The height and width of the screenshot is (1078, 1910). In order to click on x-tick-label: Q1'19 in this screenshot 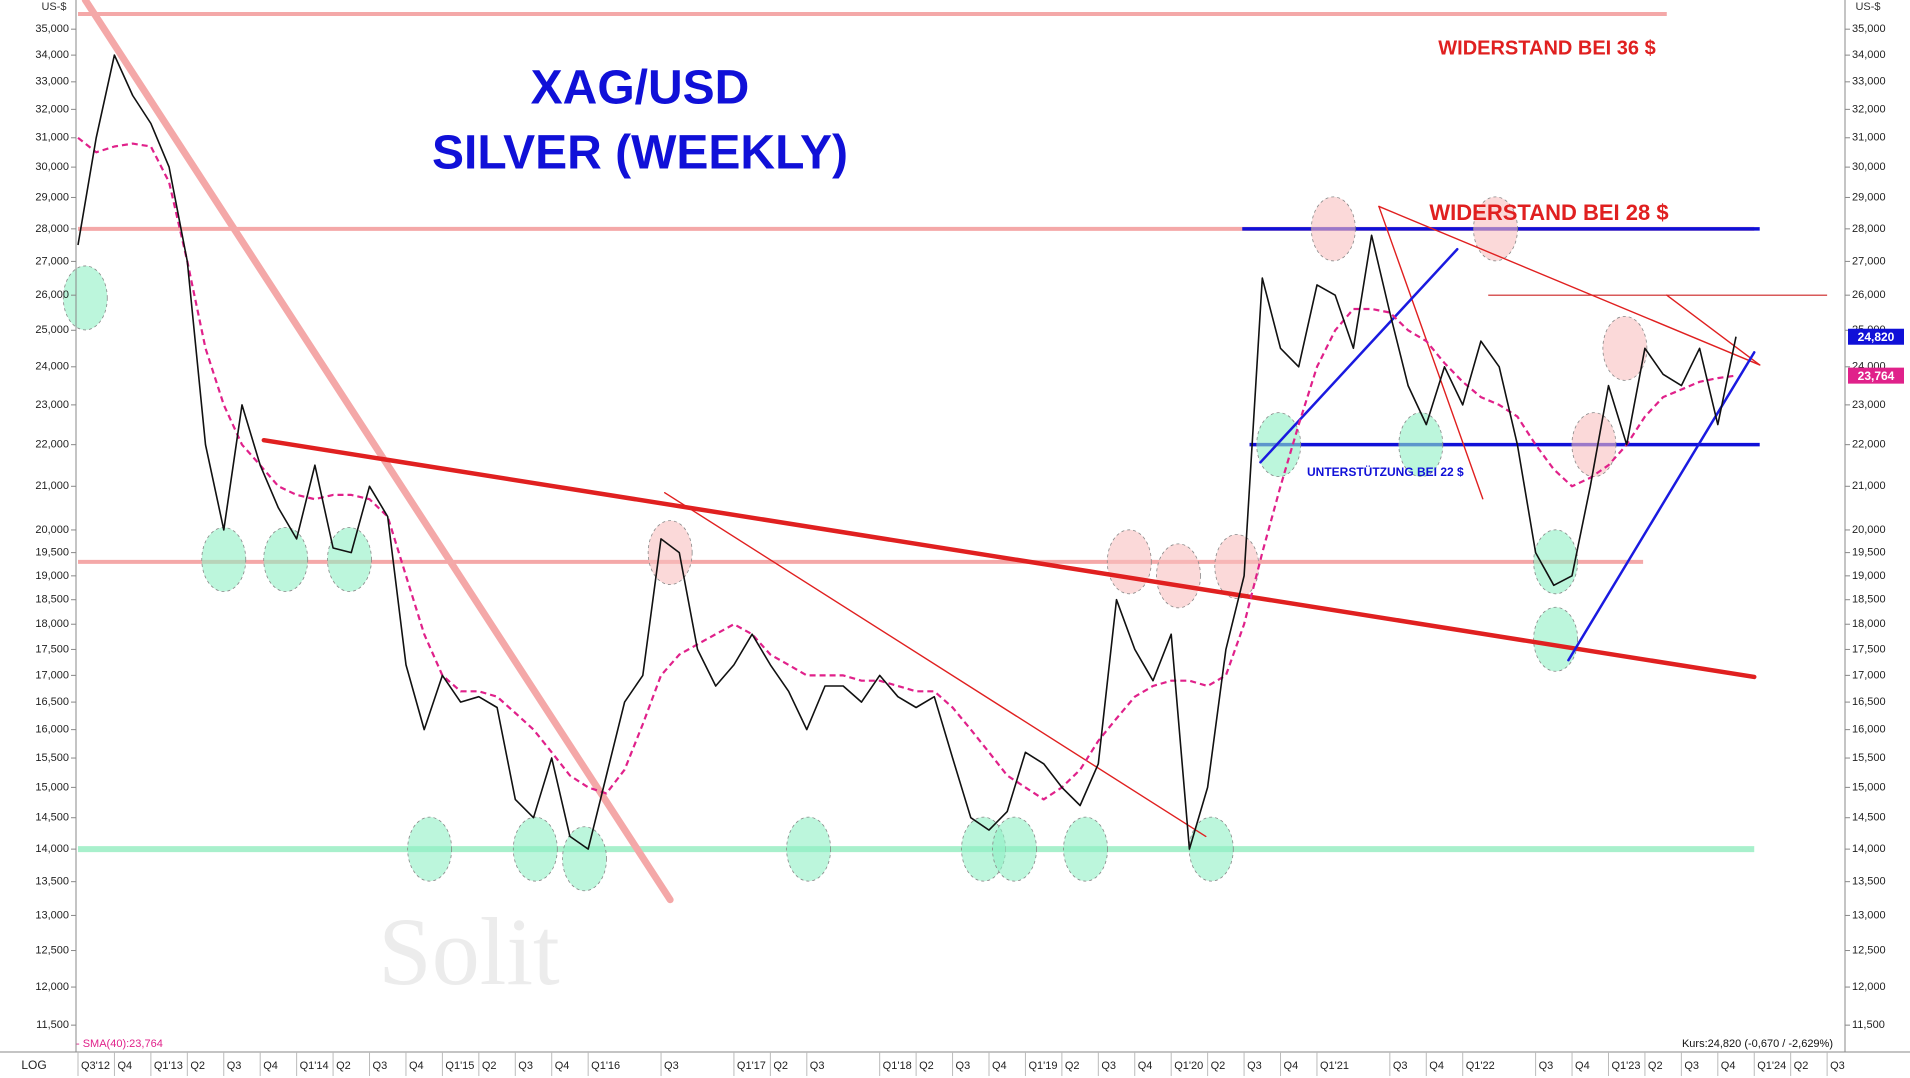, I will do `click(1042, 1066)`.